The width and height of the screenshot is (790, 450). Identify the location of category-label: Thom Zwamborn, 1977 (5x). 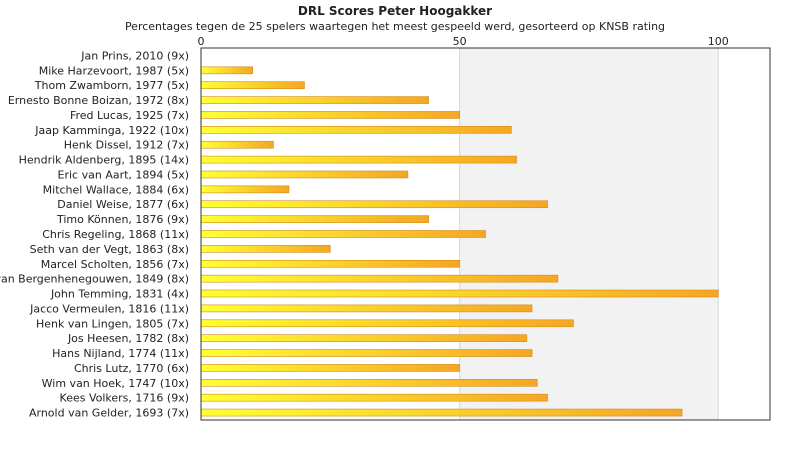
(111, 85).